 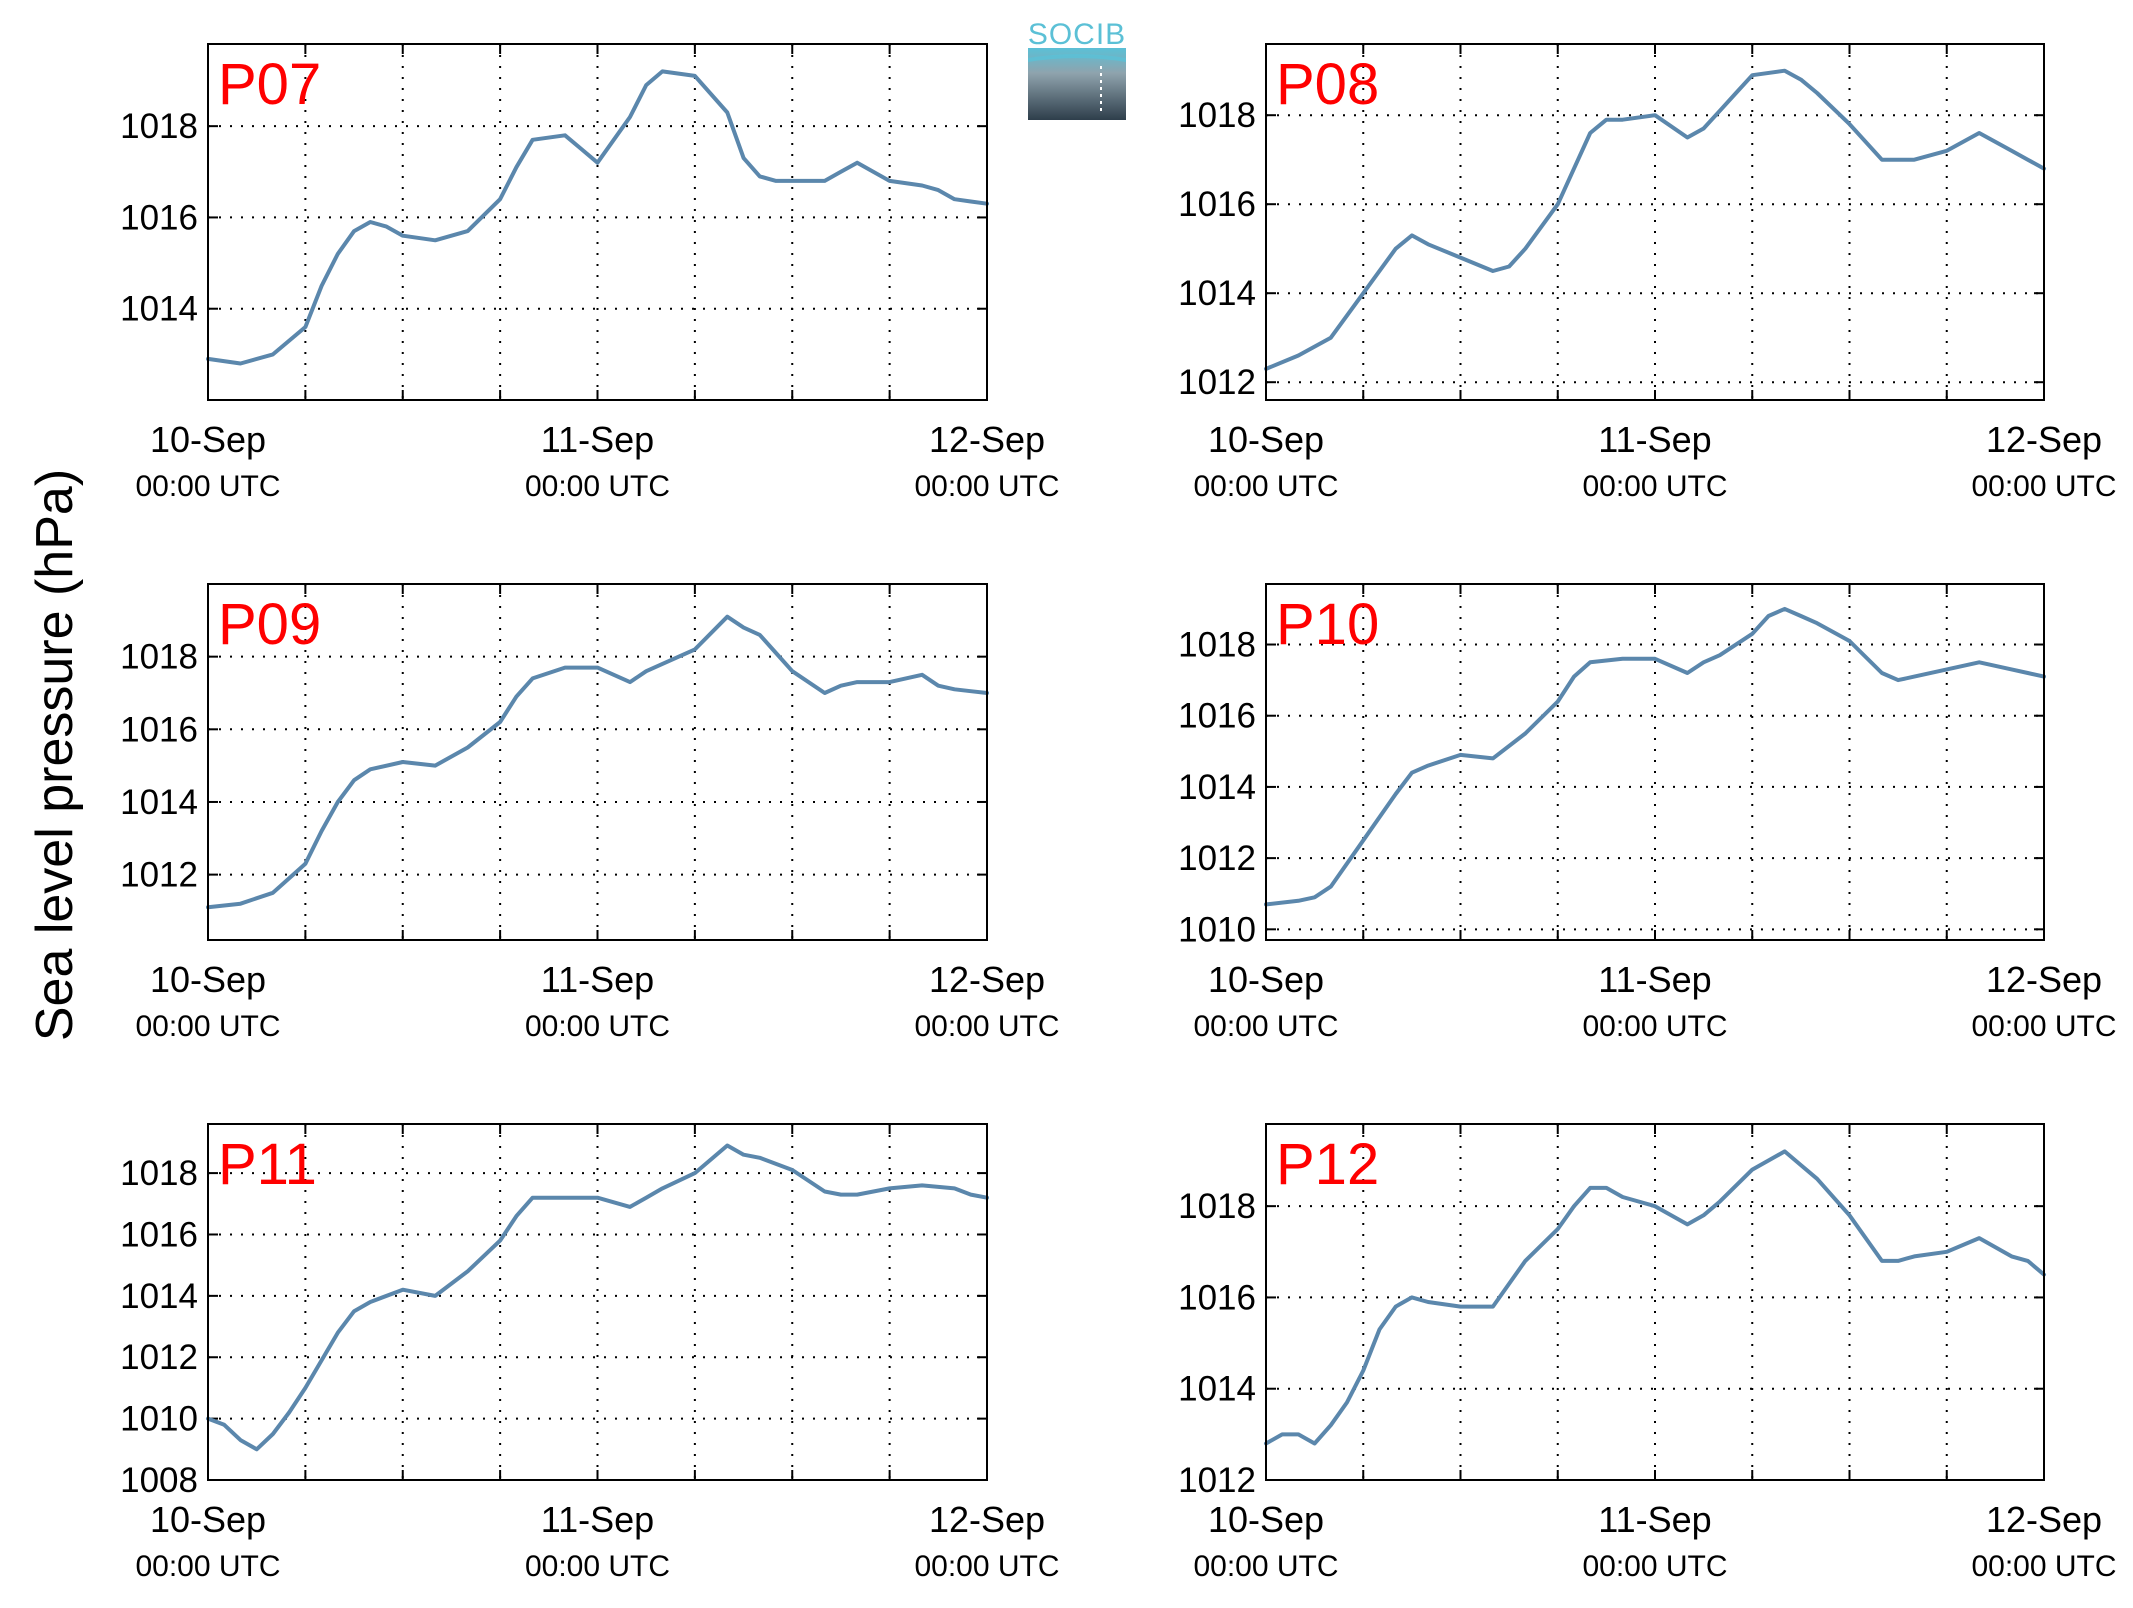 I want to click on socib-logo-wave, so click(x=1077, y=58).